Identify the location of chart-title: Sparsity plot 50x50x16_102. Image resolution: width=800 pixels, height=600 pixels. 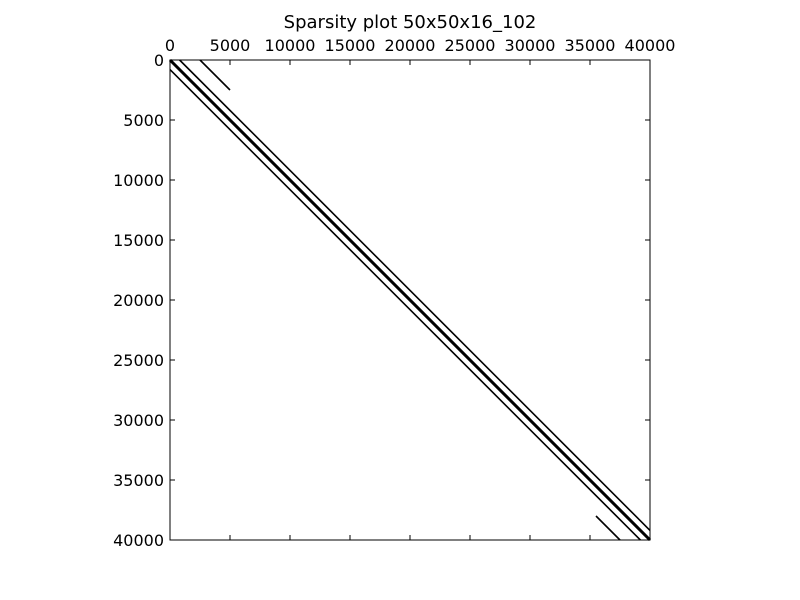
(410, 22).